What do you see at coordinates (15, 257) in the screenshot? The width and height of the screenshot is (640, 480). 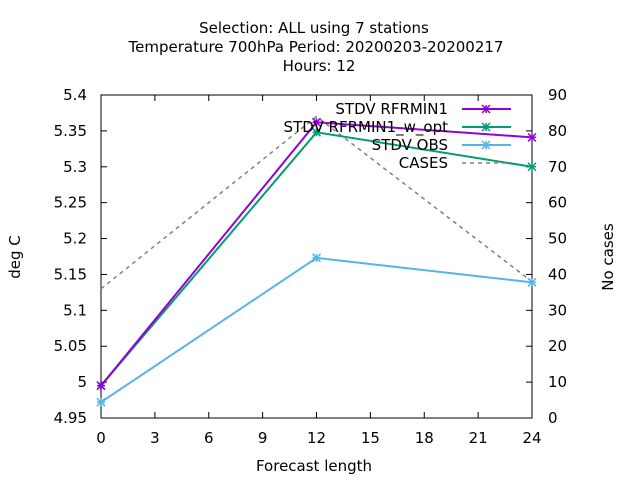 I see `y-axis-label: deg C` at bounding box center [15, 257].